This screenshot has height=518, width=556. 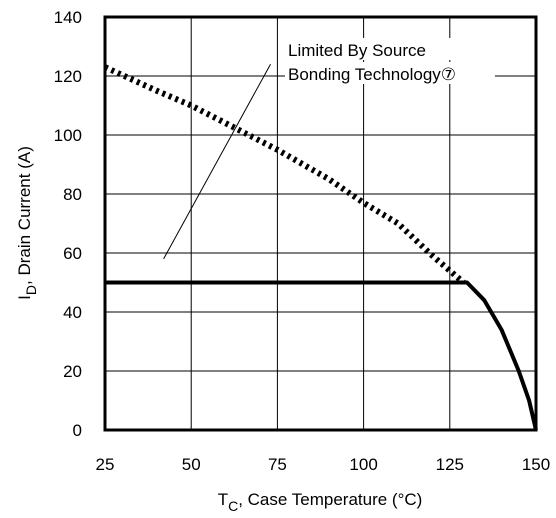 What do you see at coordinates (363, 464) in the screenshot?
I see `x-tick-label: 100` at bounding box center [363, 464].